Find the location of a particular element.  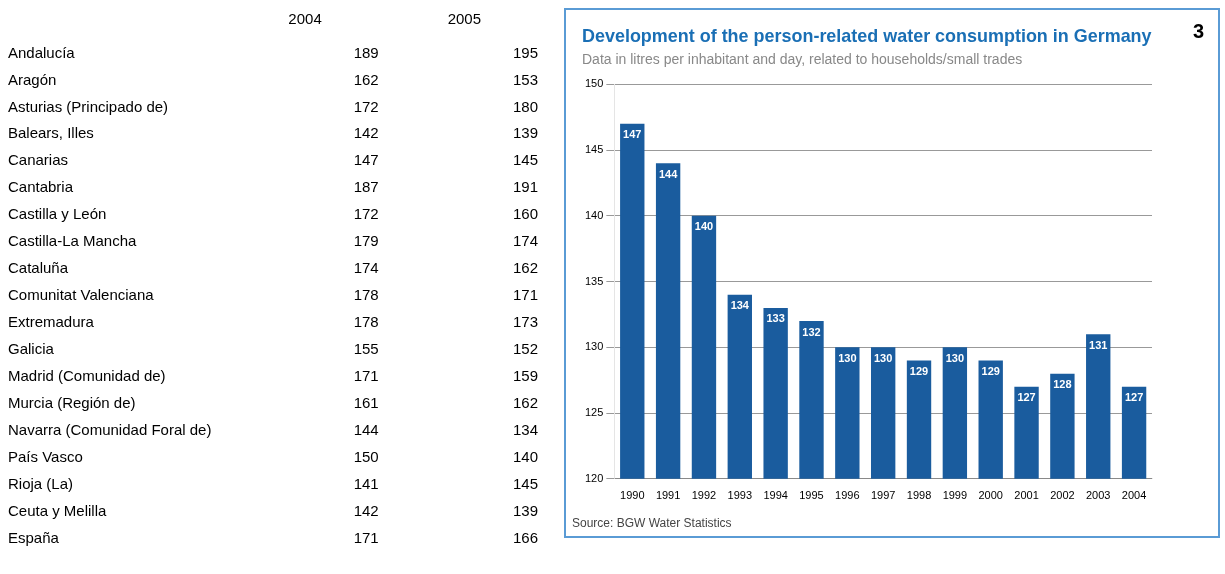

data-label: 180 is located at coordinates (525, 106).